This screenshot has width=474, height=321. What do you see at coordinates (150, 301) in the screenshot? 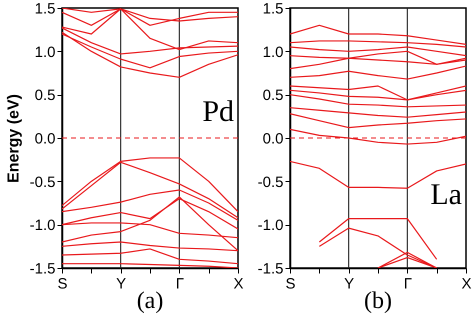
I see `text: (a)` at bounding box center [150, 301].